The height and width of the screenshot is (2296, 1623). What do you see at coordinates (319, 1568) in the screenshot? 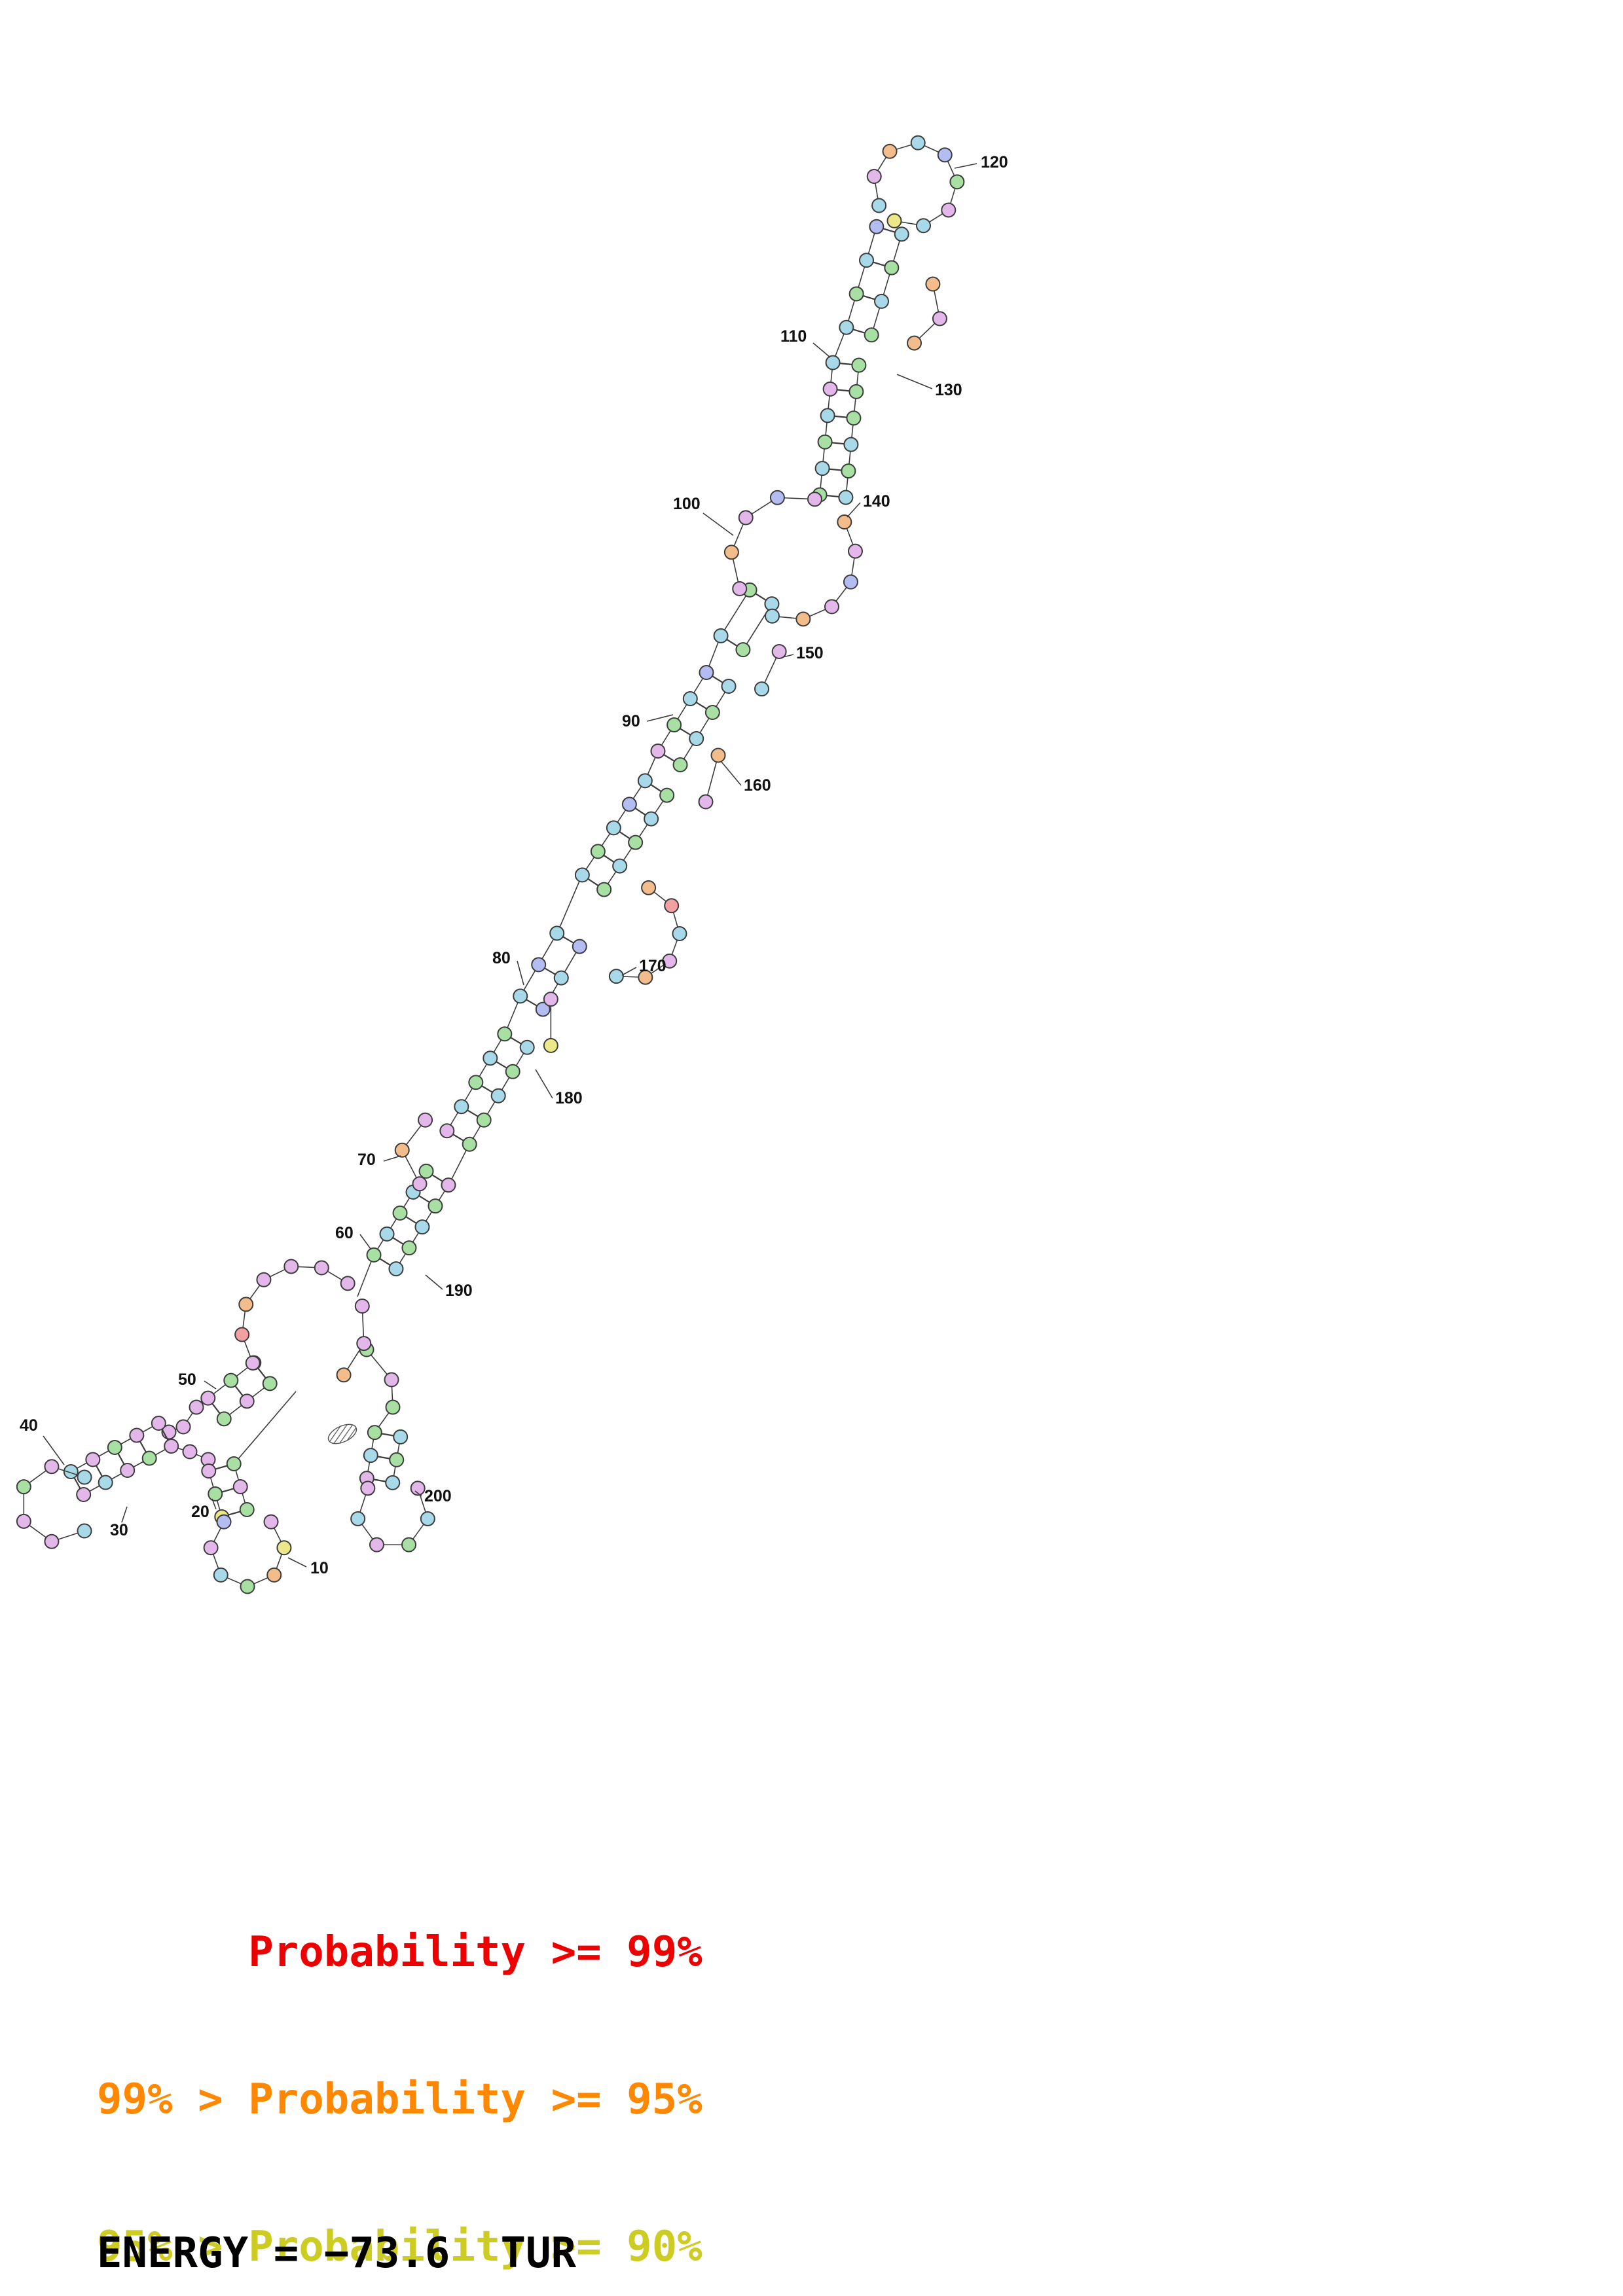
I see `position-label: 10` at bounding box center [319, 1568].